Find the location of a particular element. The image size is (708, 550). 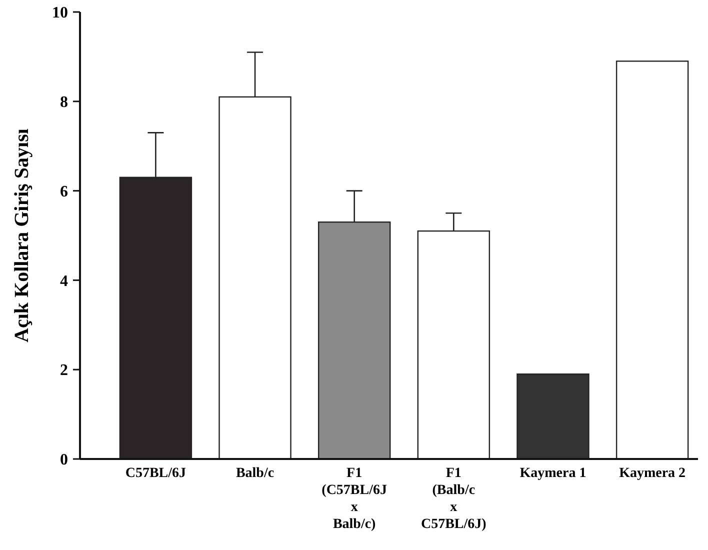

y-tick-label: 6 is located at coordinates (64, 191).